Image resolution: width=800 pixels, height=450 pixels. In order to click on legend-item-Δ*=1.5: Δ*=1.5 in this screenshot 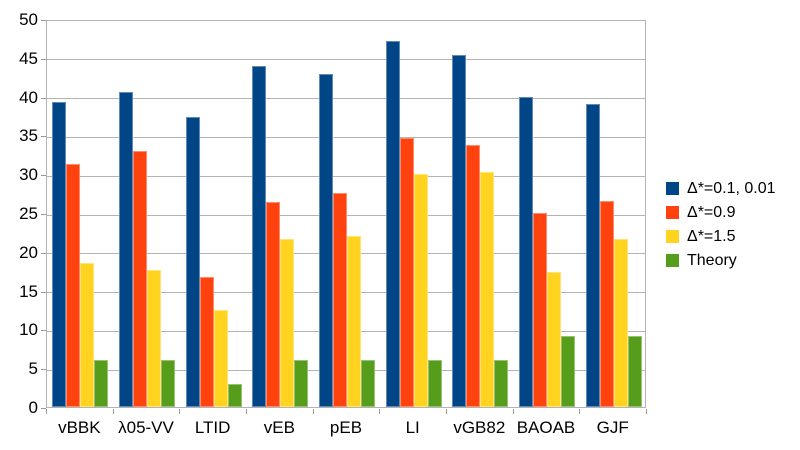, I will do `click(721, 236)`.